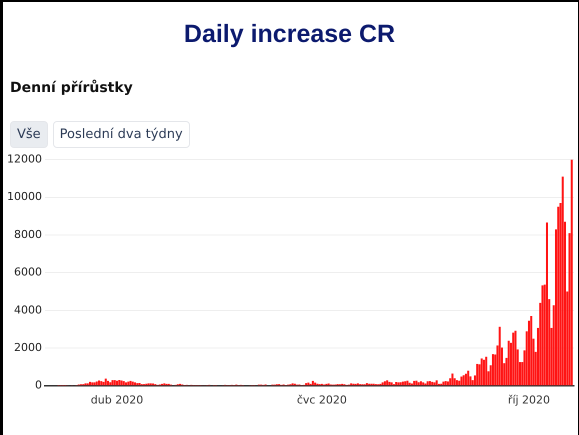  Describe the element at coordinates (24, 197) in the screenshot. I see `y-tick-label: 10000` at that location.